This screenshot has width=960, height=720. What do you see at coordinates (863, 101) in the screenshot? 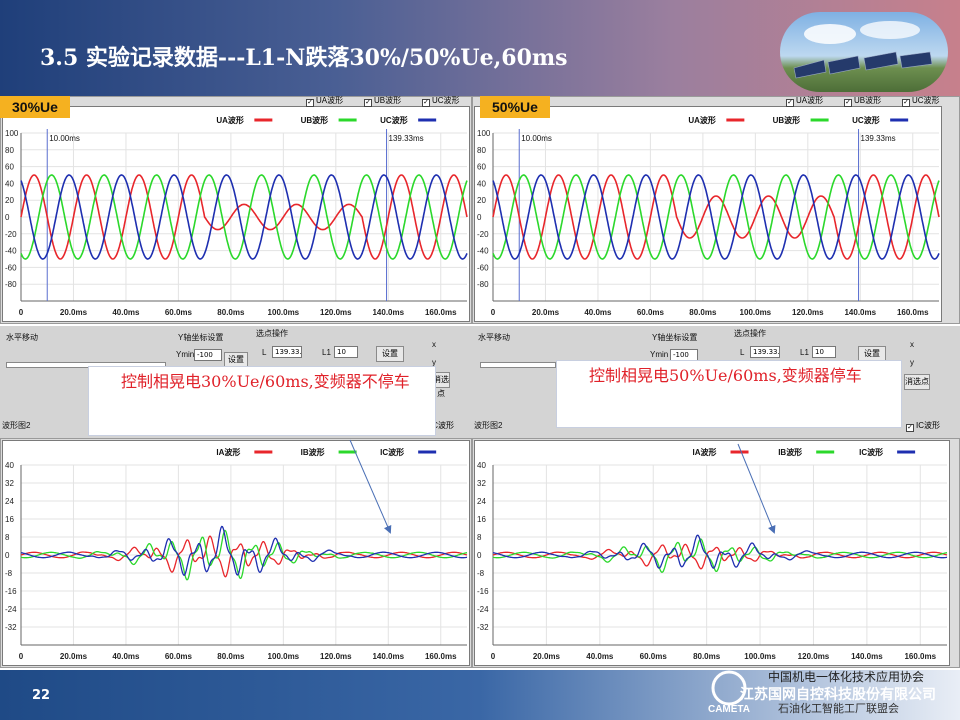
I see `checkbox-ub-50: ✓ UB波形` at bounding box center [863, 101].